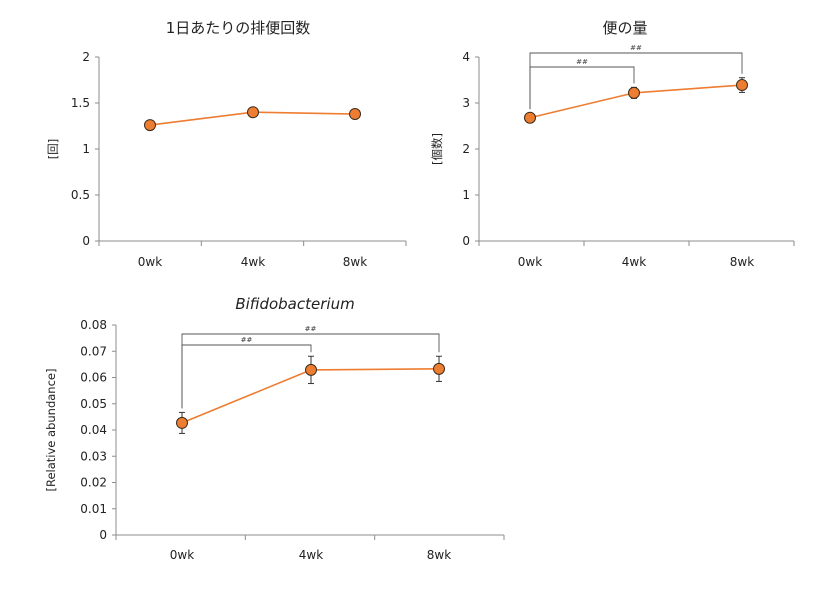  What do you see at coordinates (93, 351) in the screenshot?
I see `y-tick-label: 0.07` at bounding box center [93, 351].